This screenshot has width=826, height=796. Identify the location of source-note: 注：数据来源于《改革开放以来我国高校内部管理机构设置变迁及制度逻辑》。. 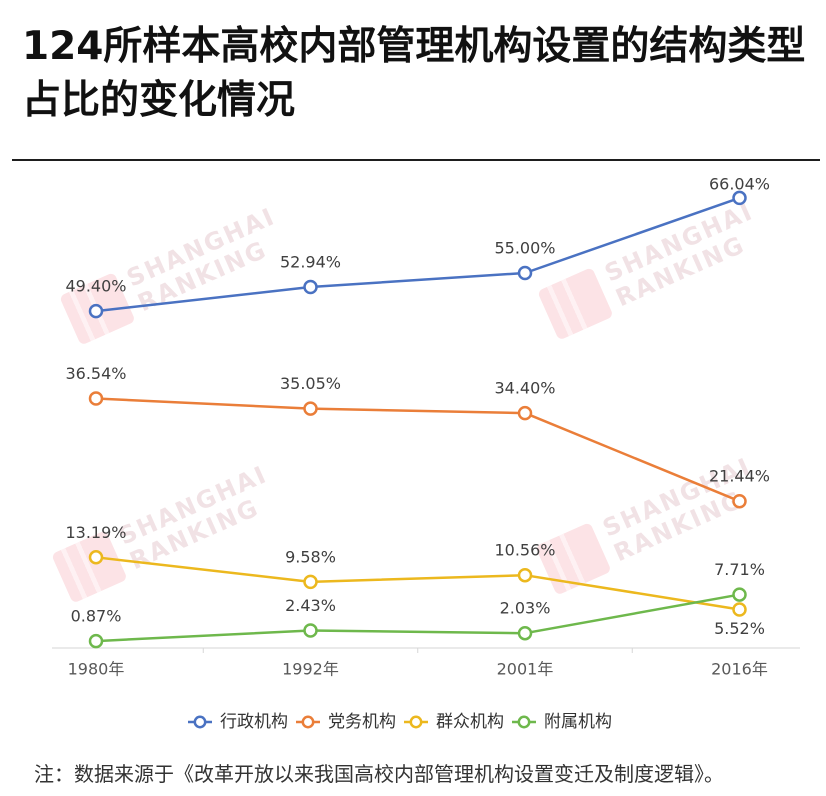
(379, 774).